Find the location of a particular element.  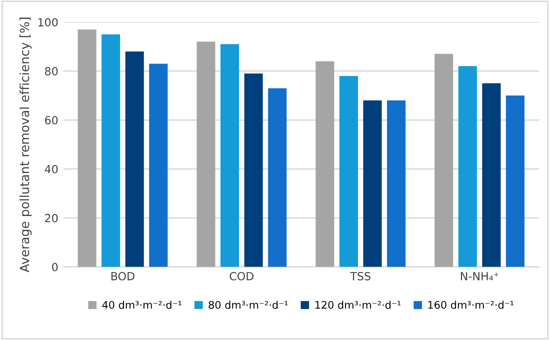

legend-label: 160 dm³·m⁻²·d⁻¹ is located at coordinates (471, 304).